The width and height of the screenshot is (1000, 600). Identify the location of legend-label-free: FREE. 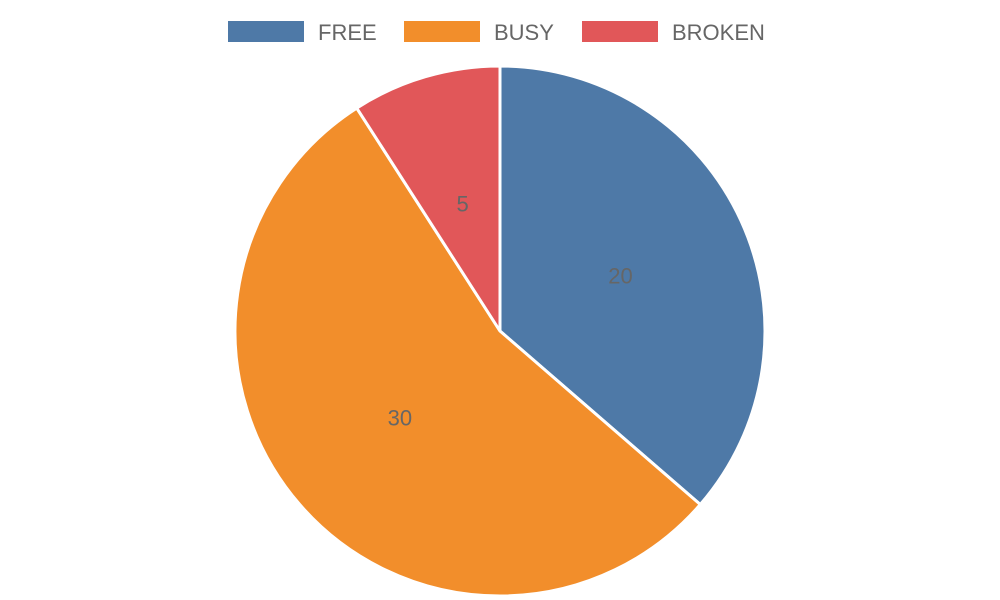
(347, 32).